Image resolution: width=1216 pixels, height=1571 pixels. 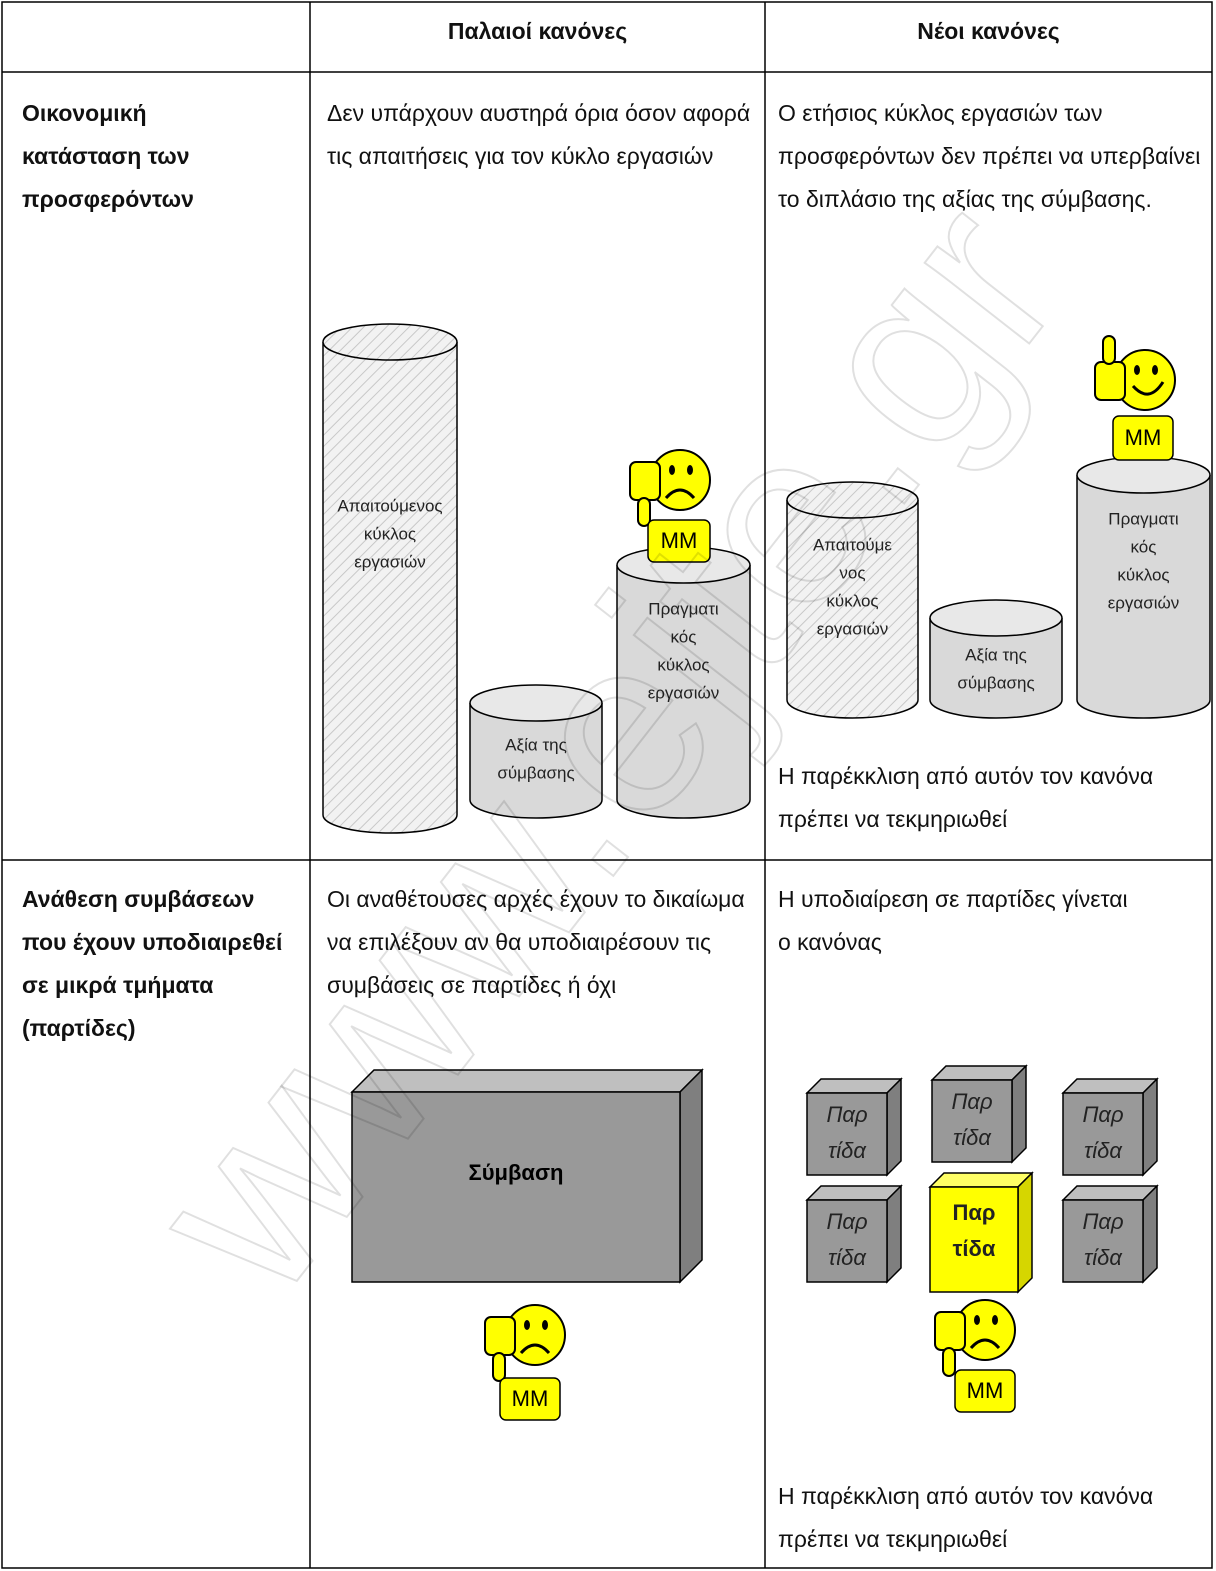 I want to click on diagram-label: Απαιτούμε, so click(x=852, y=544).